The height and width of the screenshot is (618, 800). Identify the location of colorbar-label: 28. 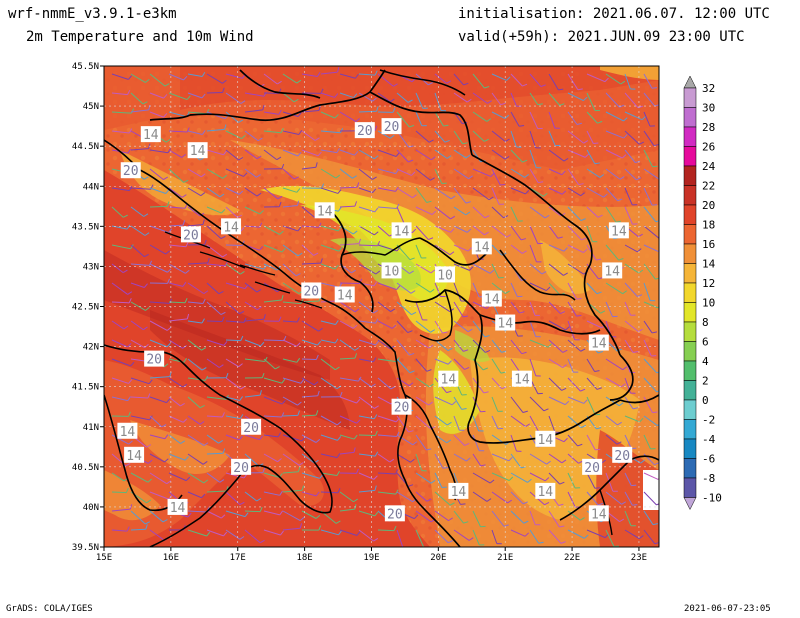
(708, 127).